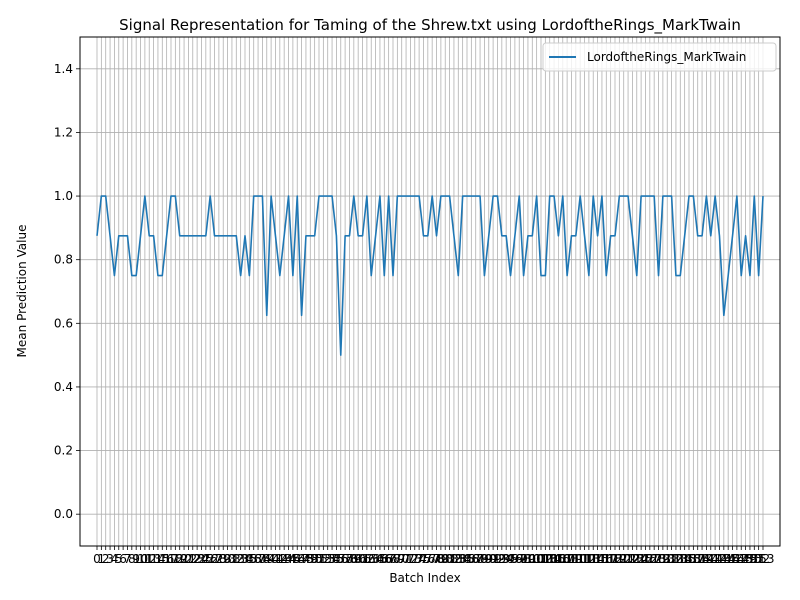 The width and height of the screenshot is (800, 600). What do you see at coordinates (275, 559) in the screenshot?
I see `x-tick-label: 41` at bounding box center [275, 559].